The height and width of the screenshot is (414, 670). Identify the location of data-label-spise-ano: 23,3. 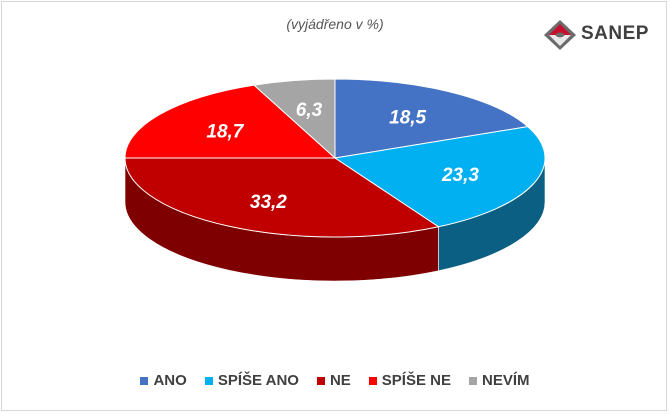
(460, 175).